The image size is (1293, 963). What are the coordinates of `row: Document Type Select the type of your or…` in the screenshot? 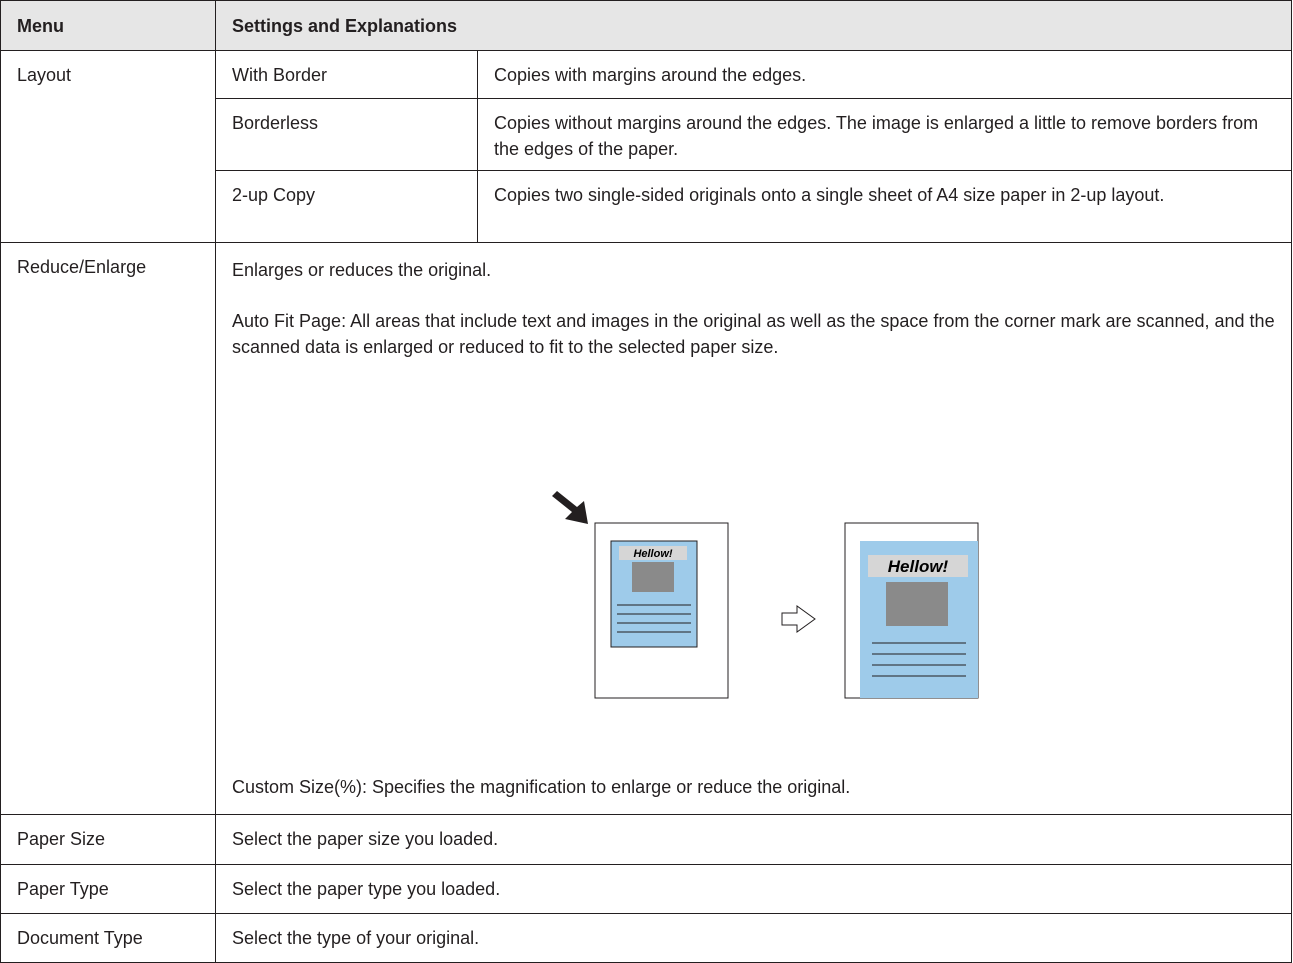 It's located at (646, 938).